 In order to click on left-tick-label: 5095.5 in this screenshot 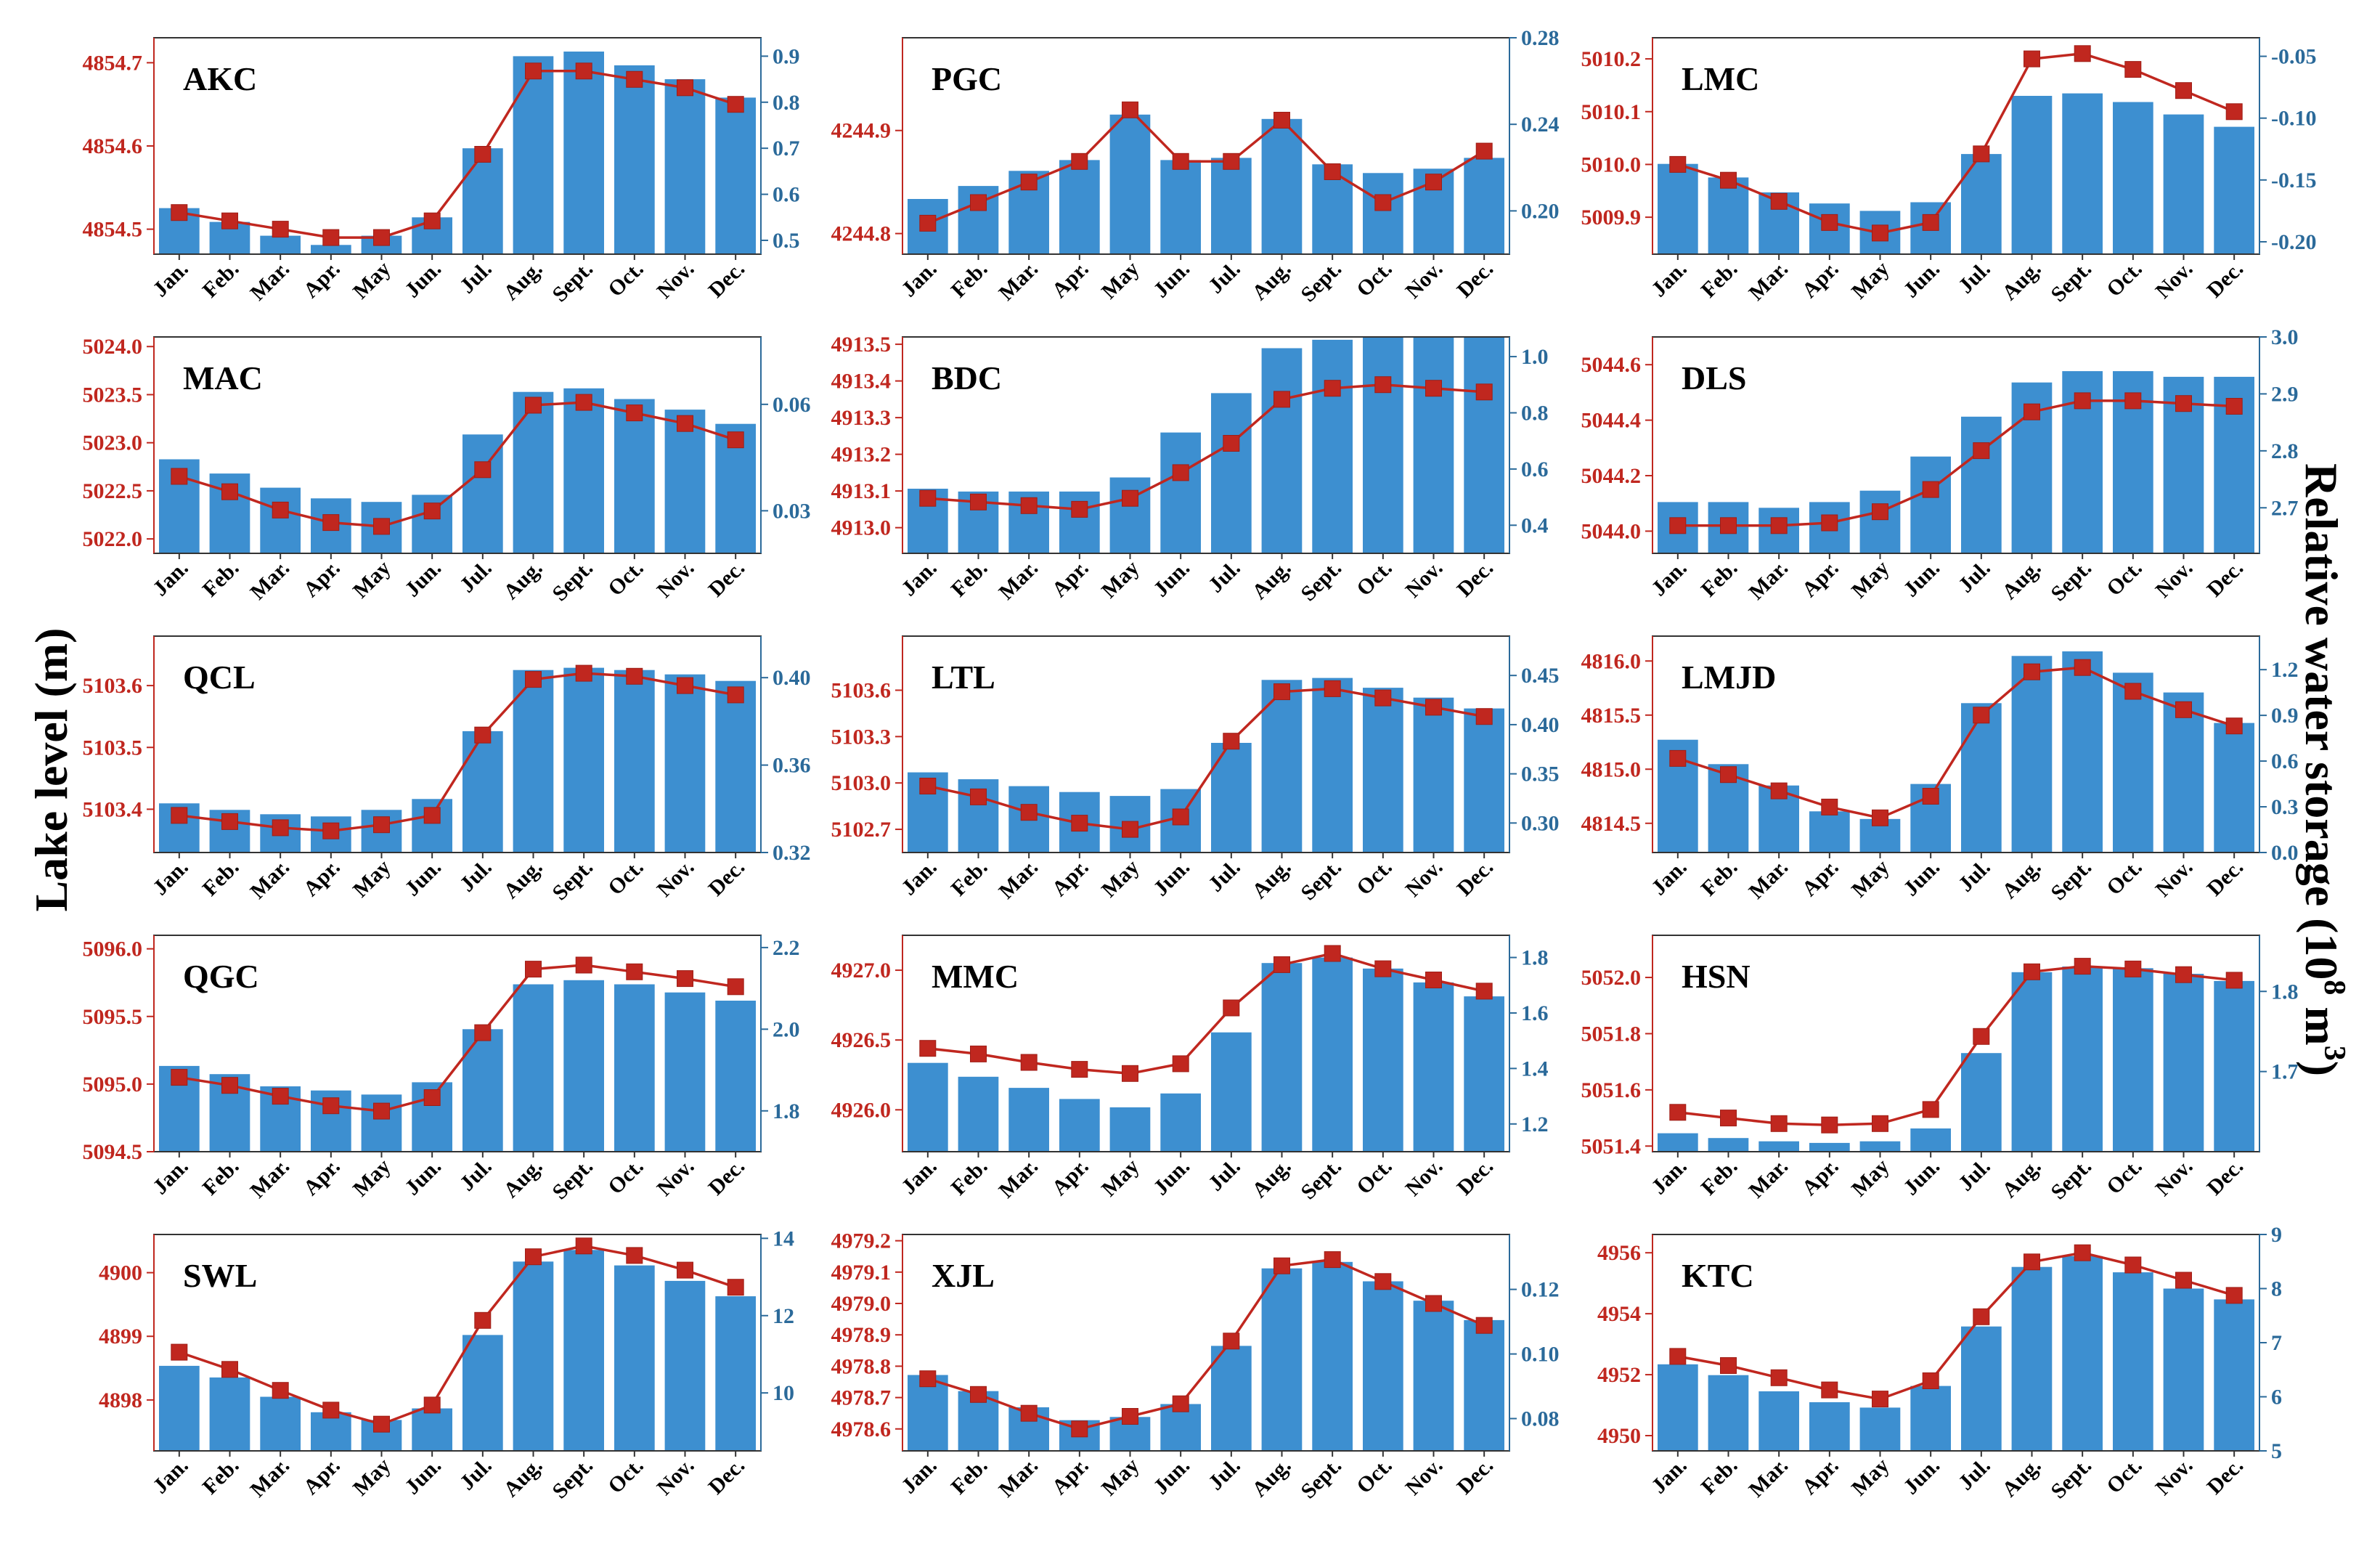, I will do `click(113, 1017)`.